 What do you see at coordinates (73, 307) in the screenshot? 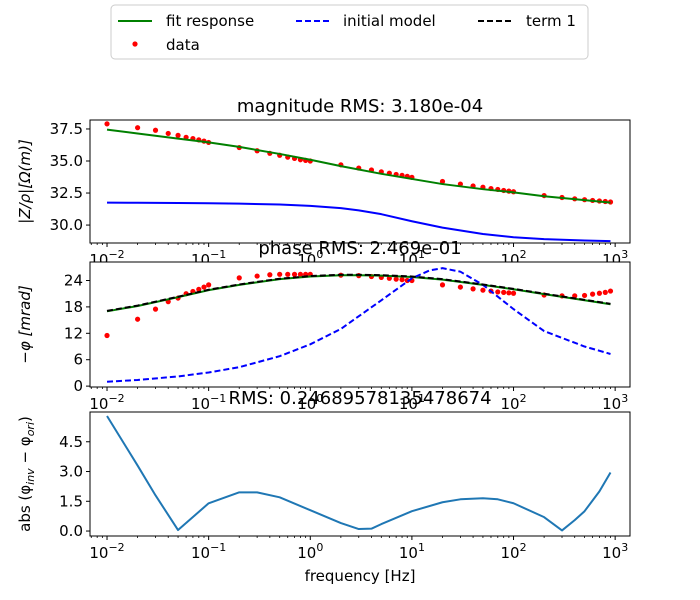
I see `y-tick-label: 18` at bounding box center [73, 307].